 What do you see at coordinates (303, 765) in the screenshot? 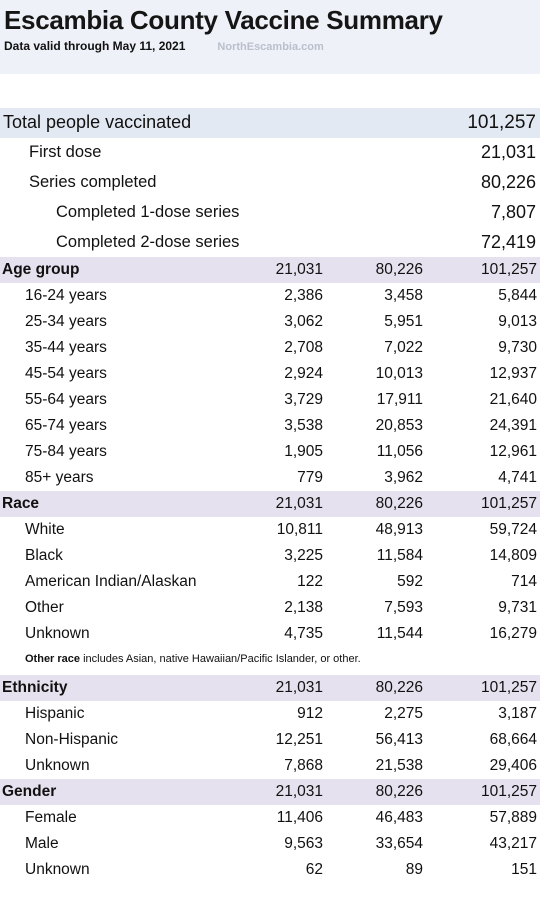
I see `first-dose-cell: 7,868` at bounding box center [303, 765].